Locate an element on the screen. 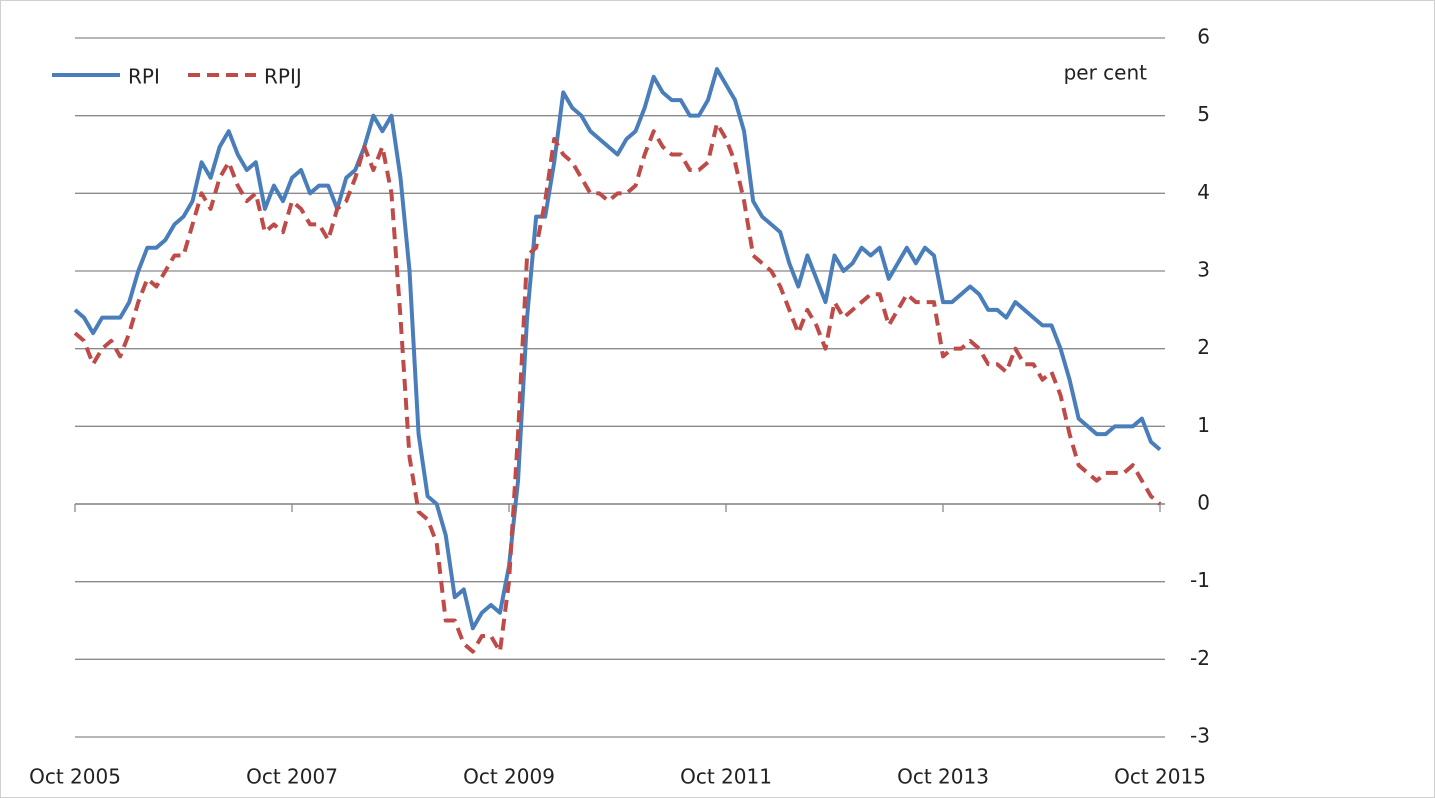  y-tick-label: 1 is located at coordinates (1203, 425).